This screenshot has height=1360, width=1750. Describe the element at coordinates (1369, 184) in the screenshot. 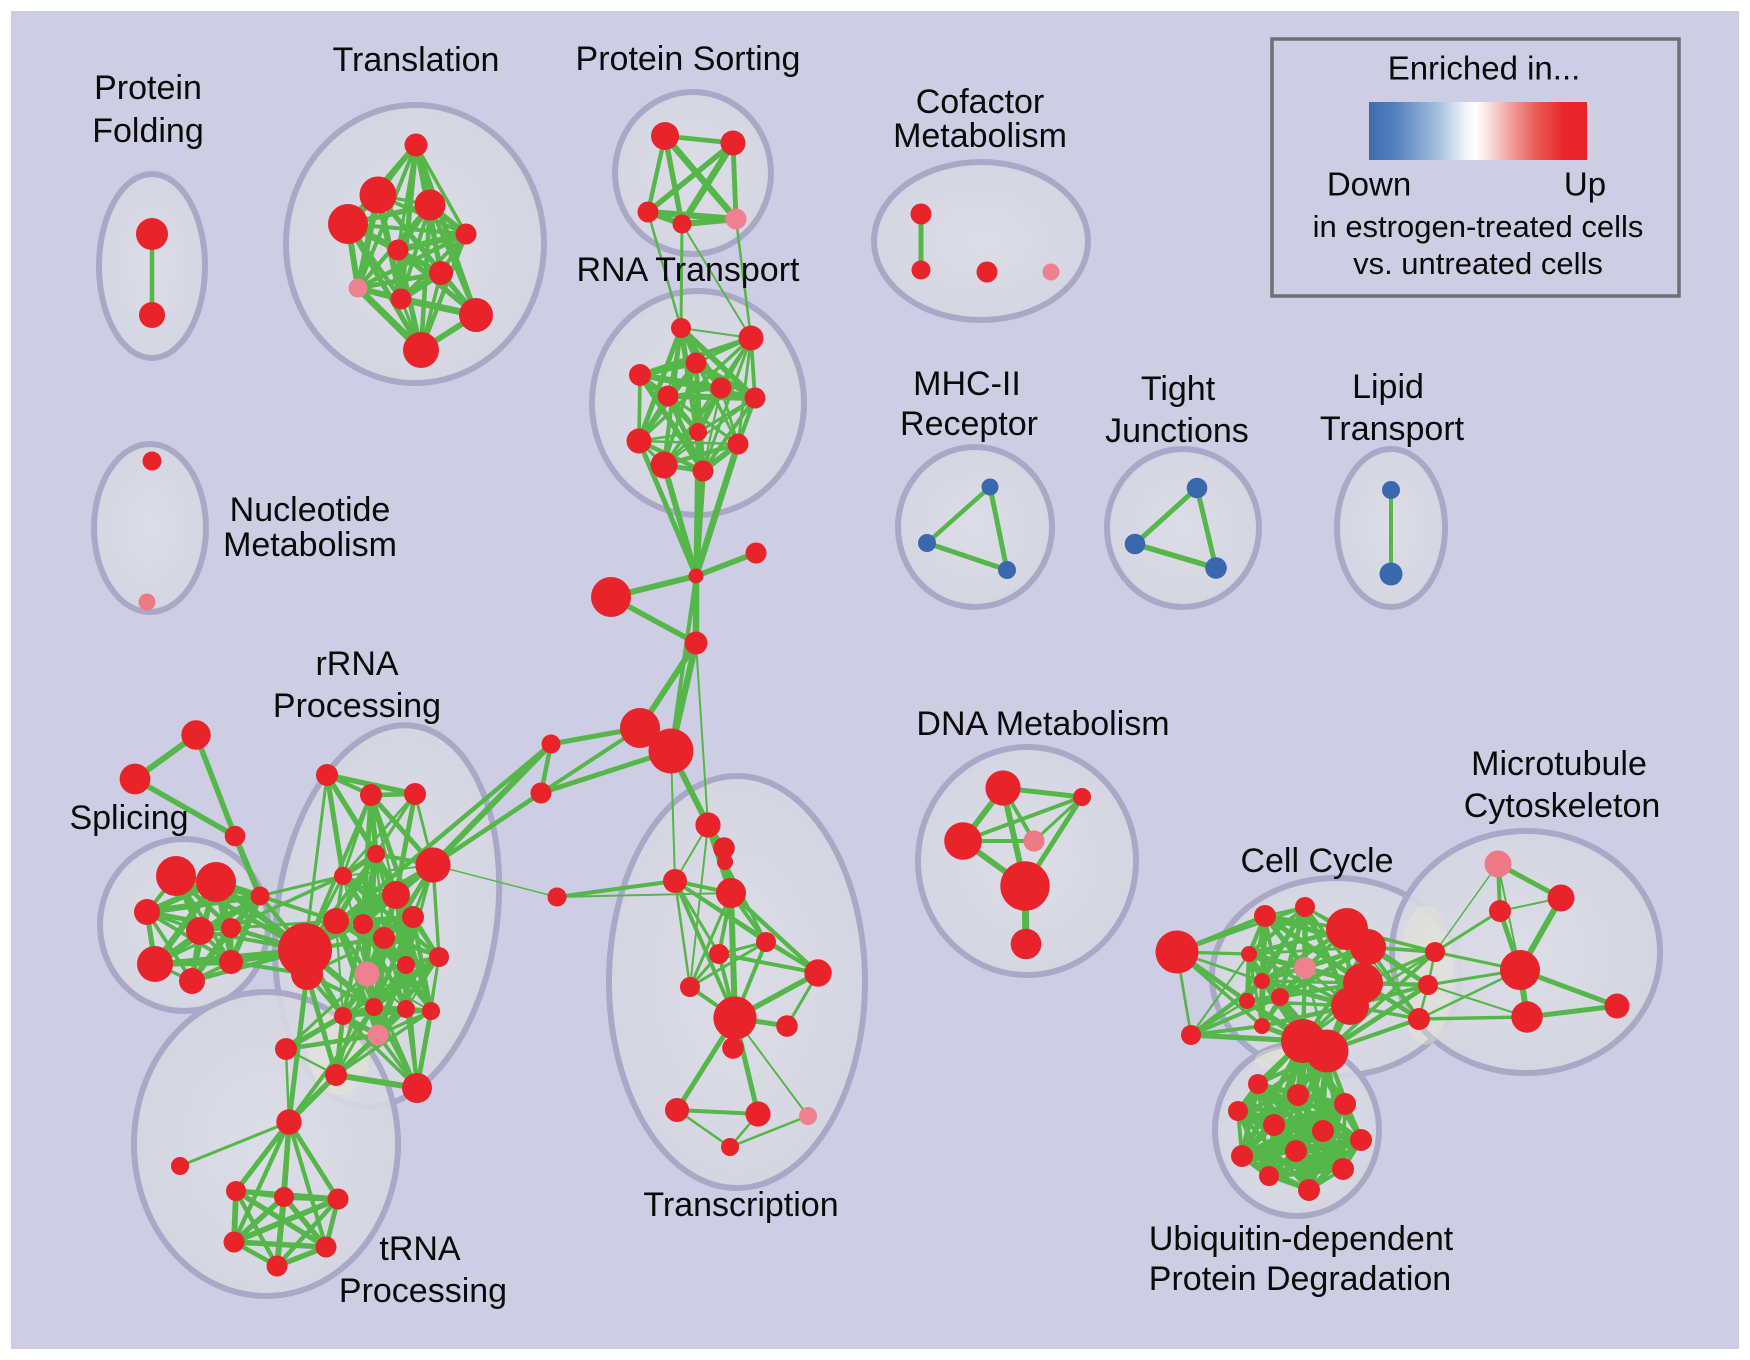

I see `svg-text: Down` at that location.